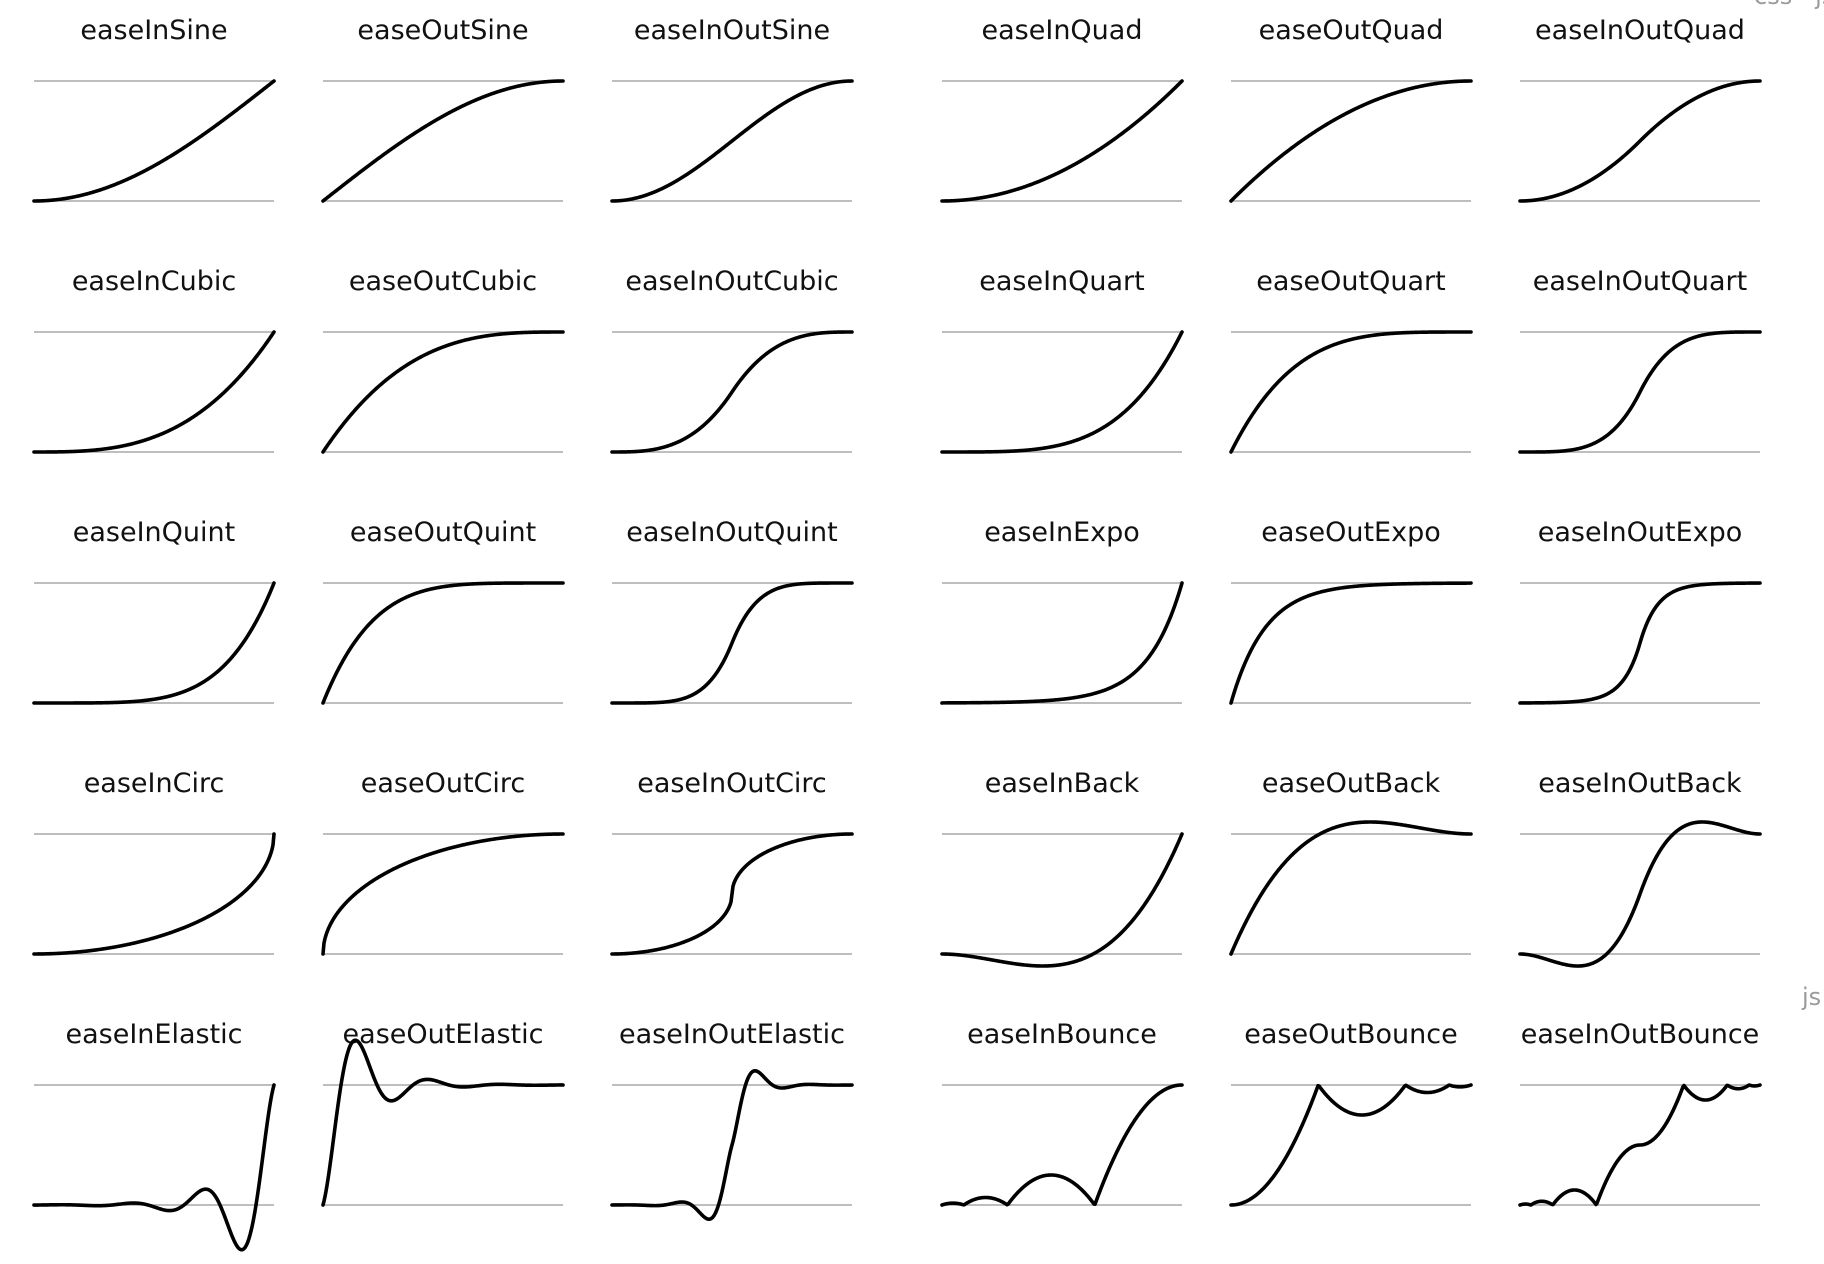 The width and height of the screenshot is (1824, 1264). What do you see at coordinates (1640, 1034) in the screenshot?
I see `easing-title: easeInOutBounce` at bounding box center [1640, 1034].